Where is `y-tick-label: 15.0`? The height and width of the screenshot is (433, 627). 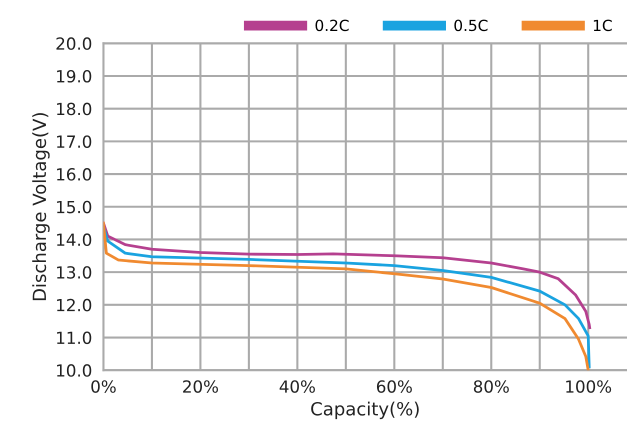 y-tick-label: 15.0 is located at coordinates (74, 207).